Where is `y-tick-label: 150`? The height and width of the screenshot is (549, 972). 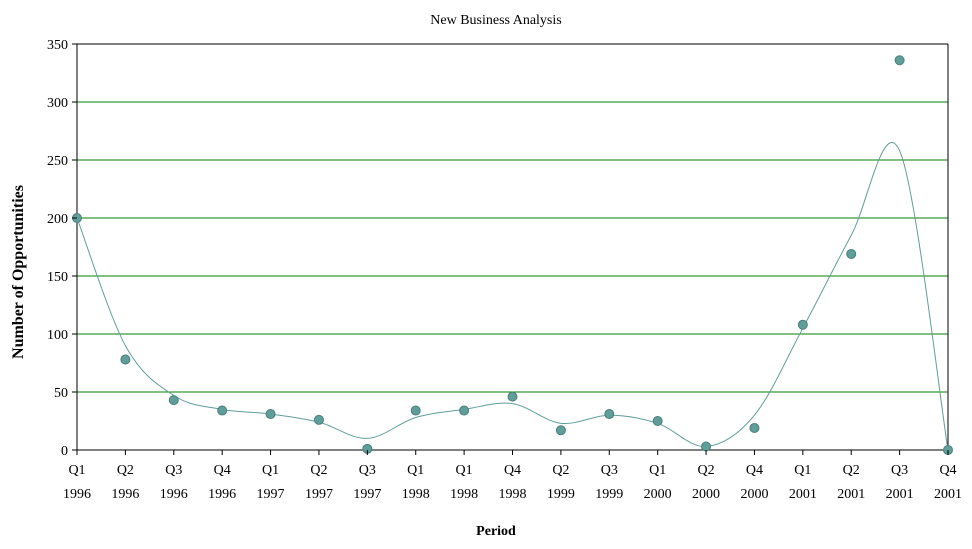
y-tick-label: 150 is located at coordinates (57, 277).